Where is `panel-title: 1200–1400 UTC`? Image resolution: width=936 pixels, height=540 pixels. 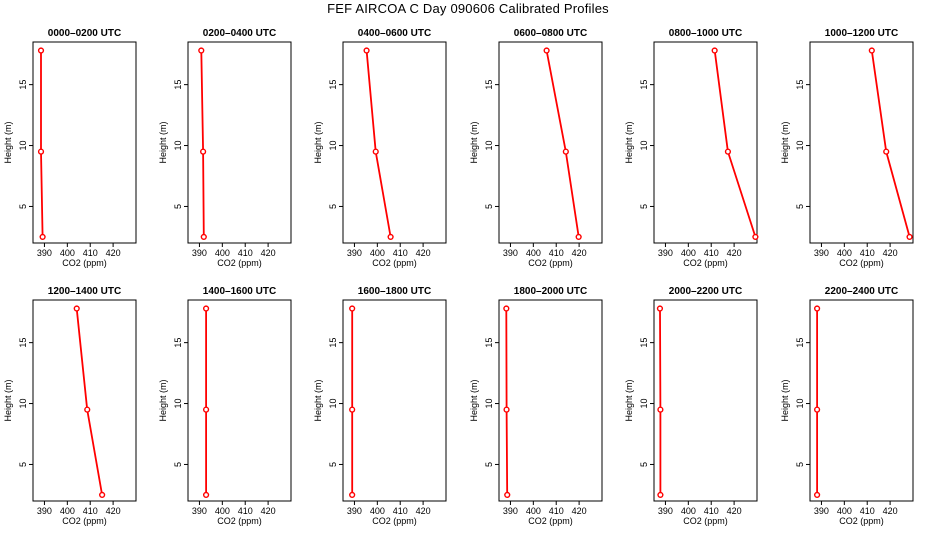 panel-title: 1200–1400 UTC is located at coordinates (84, 291).